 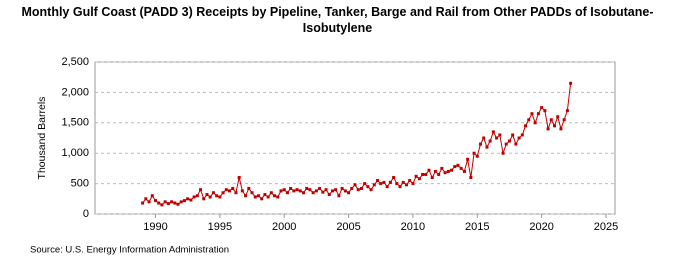 What do you see at coordinates (220, 227) in the screenshot?
I see `x-tick-label: 1995` at bounding box center [220, 227].